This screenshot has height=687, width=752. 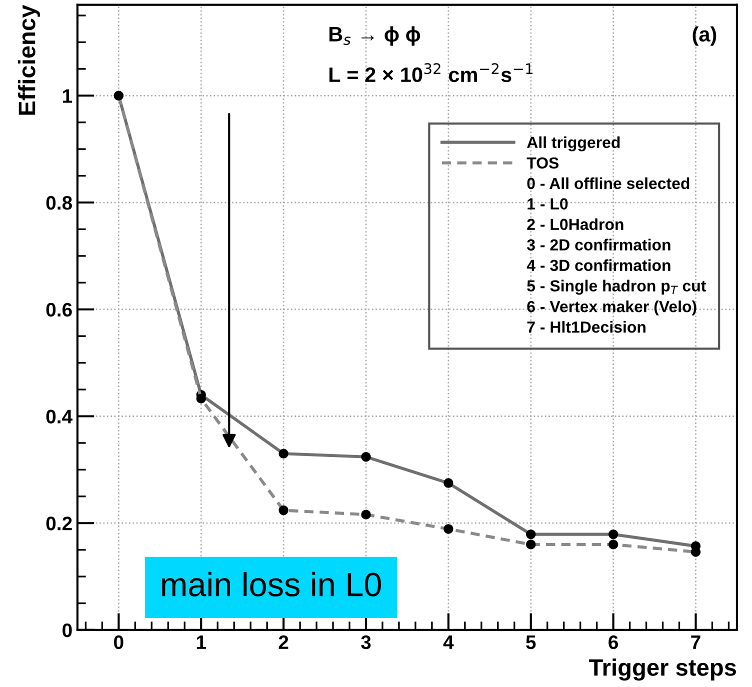 What do you see at coordinates (67, 96) in the screenshot?
I see `y-tick-label: 1` at bounding box center [67, 96].